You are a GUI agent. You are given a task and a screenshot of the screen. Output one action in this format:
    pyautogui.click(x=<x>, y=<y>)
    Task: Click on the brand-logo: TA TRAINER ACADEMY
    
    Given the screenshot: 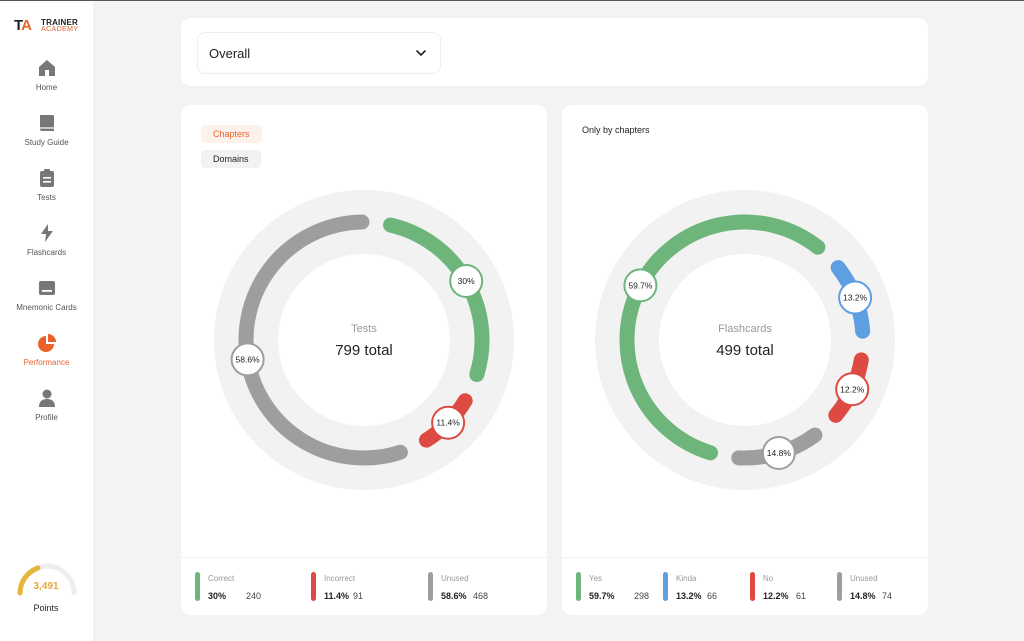 What is the action you would take?
    pyautogui.click(x=49, y=27)
    